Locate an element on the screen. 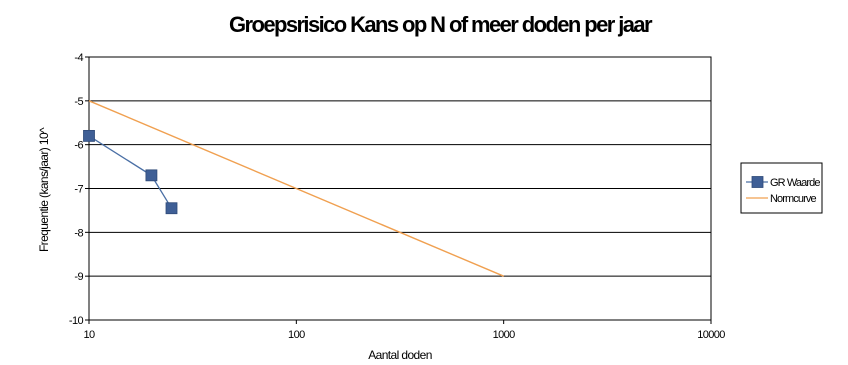 The height and width of the screenshot is (365, 848). y-tick-label: -8 is located at coordinates (78, 233).